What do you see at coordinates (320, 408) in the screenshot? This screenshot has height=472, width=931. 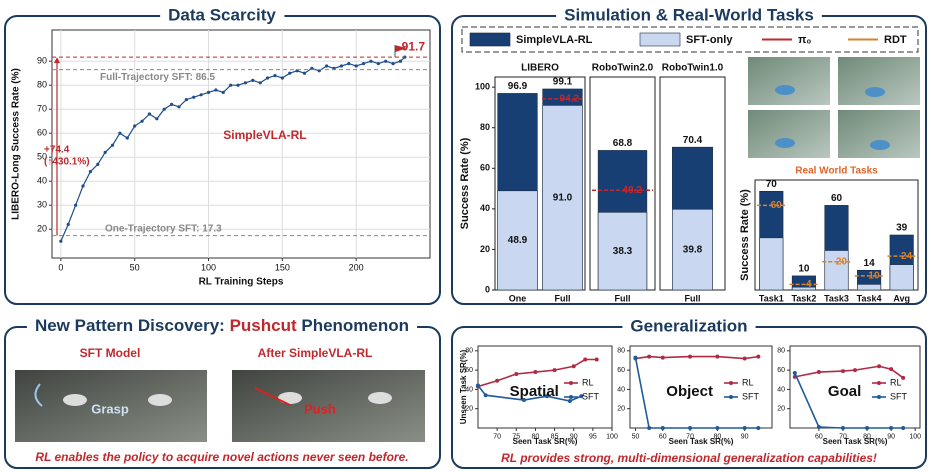 I see `action-label: Push` at bounding box center [320, 408].